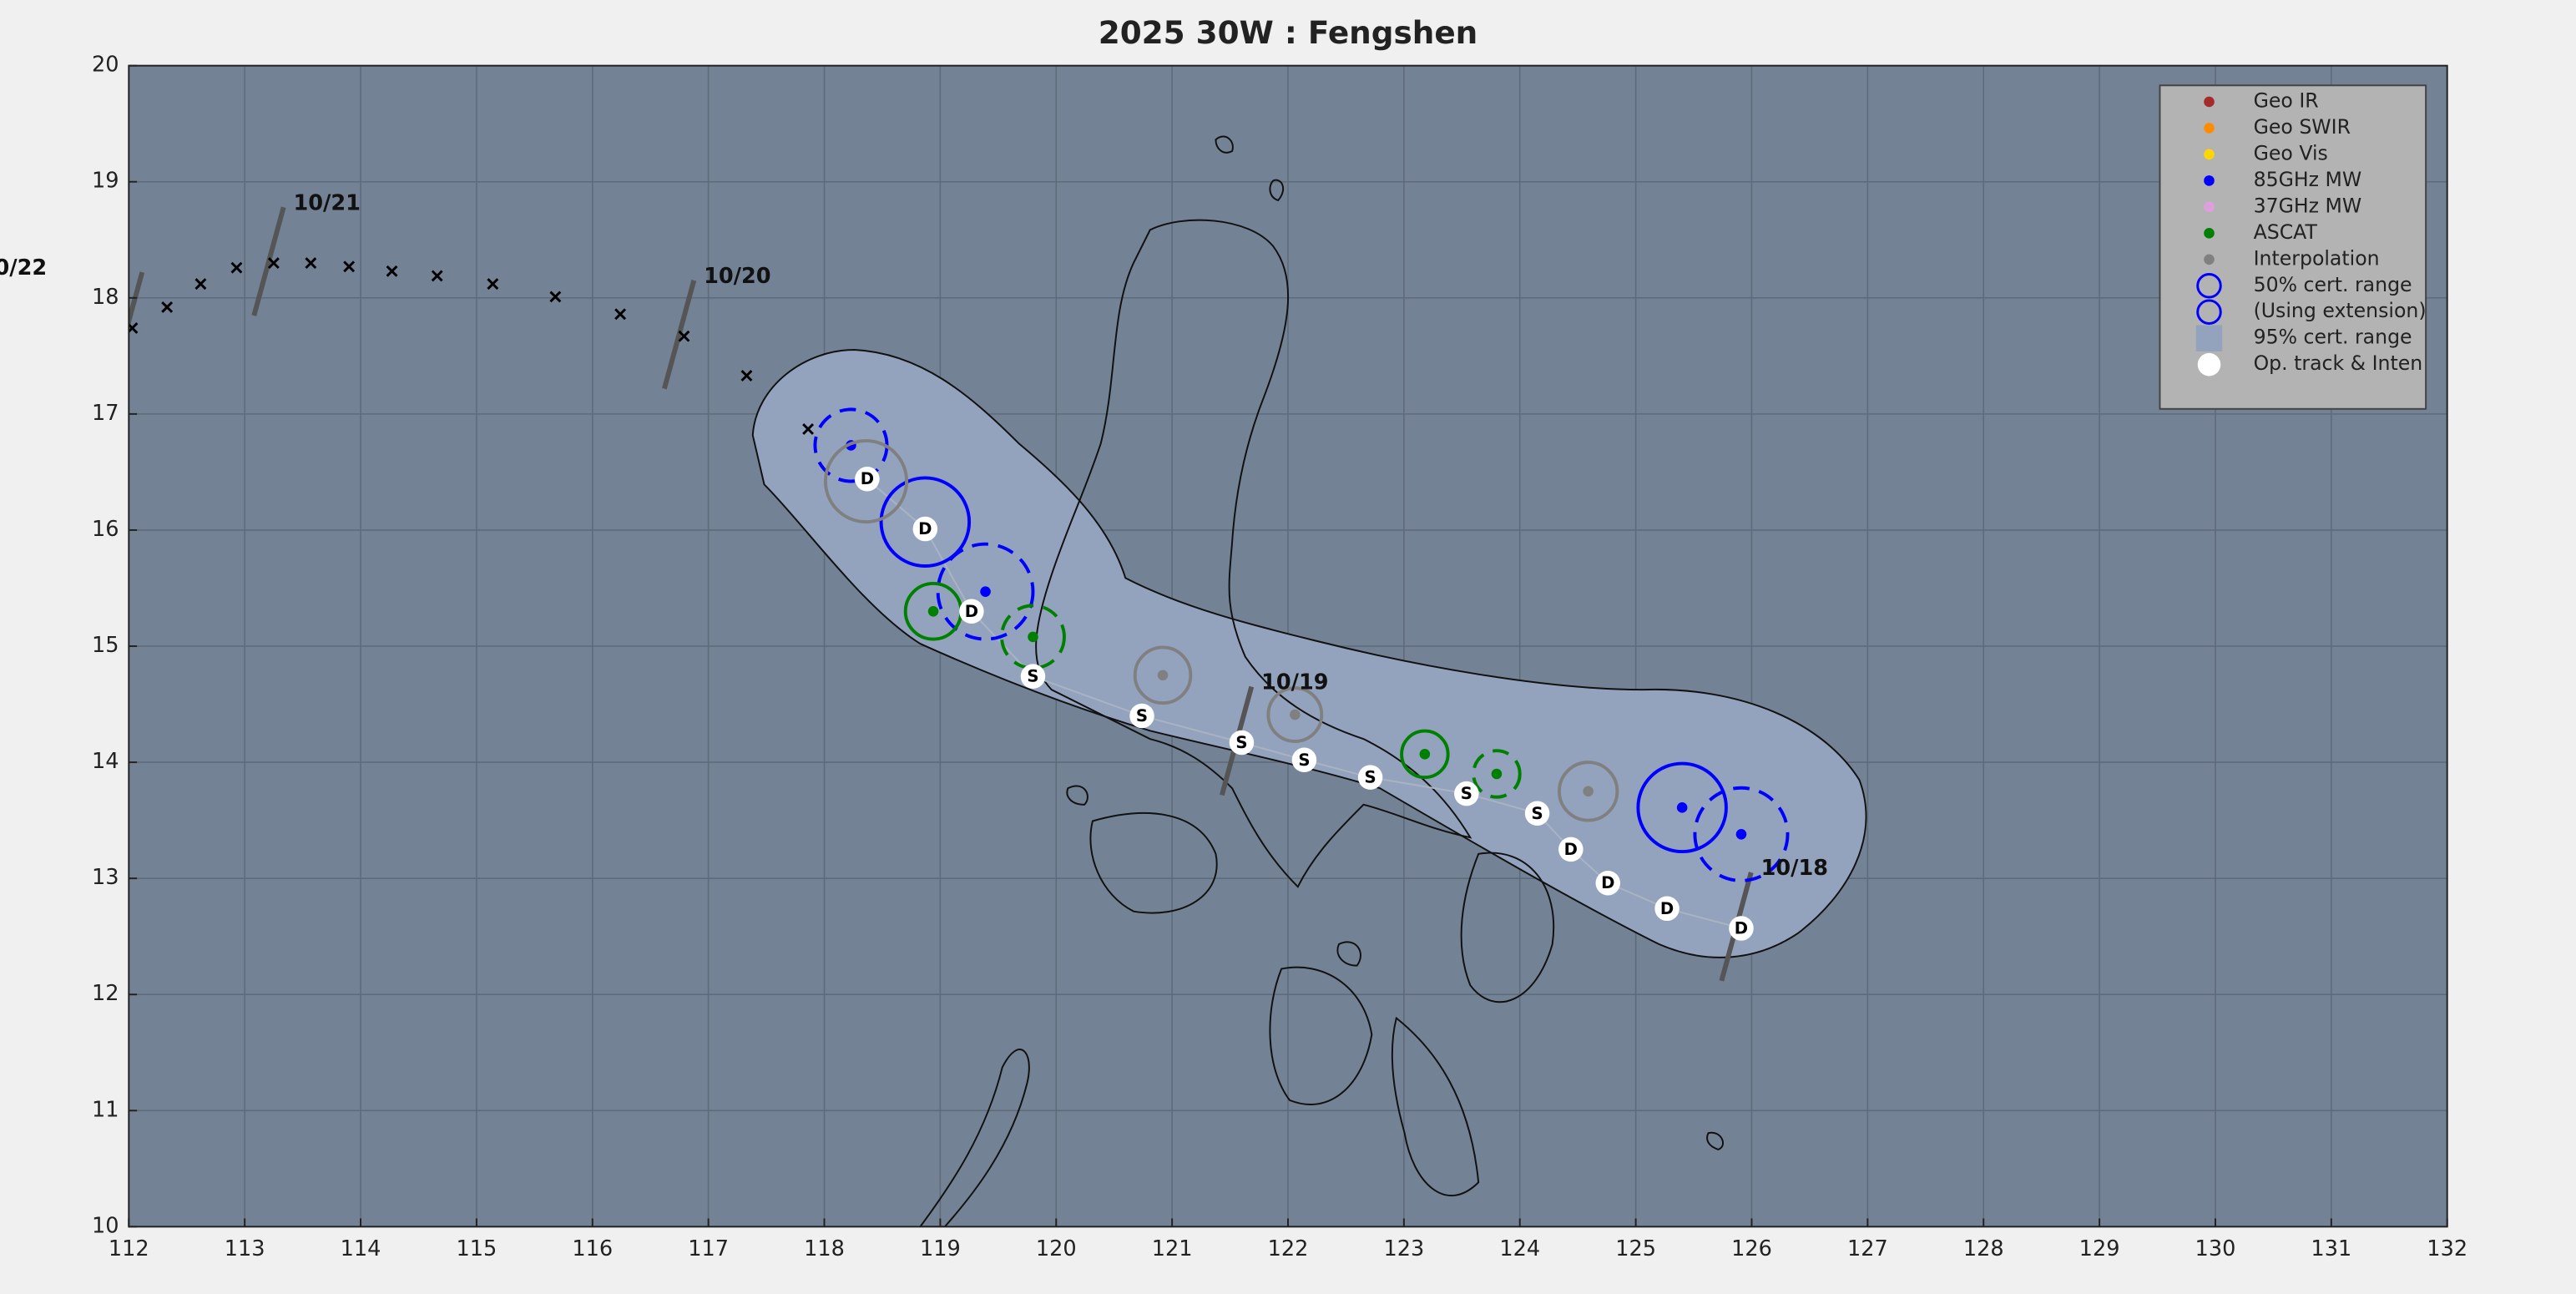  I want to click on y-tick-label: 16, so click(105, 529).